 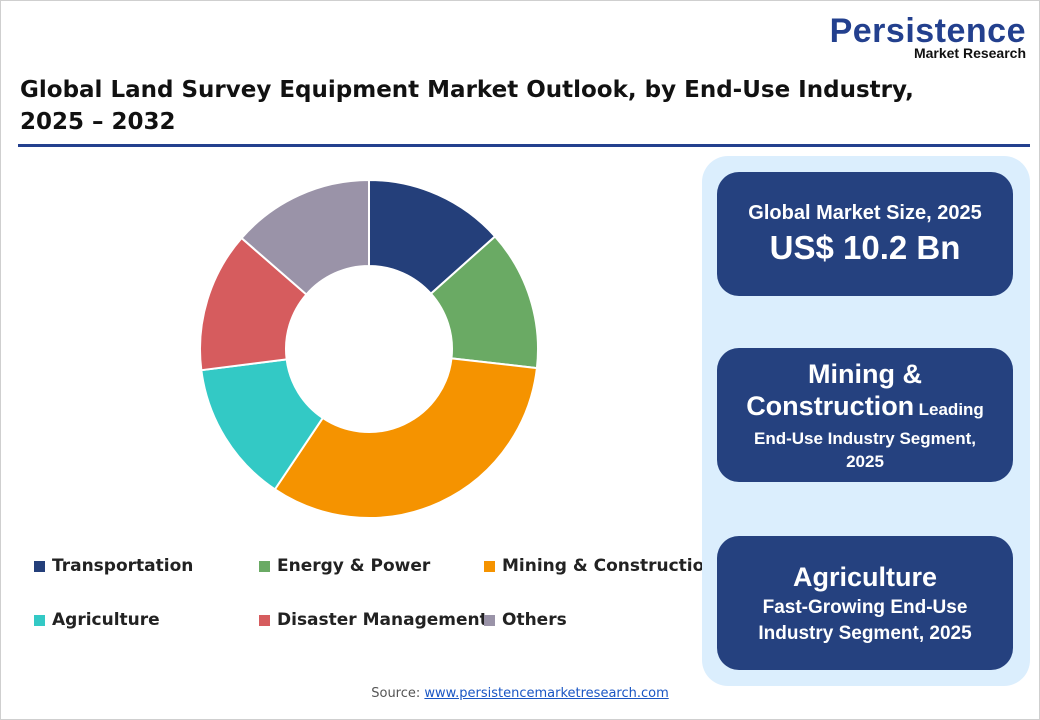 What do you see at coordinates (927, 31) in the screenshot?
I see `logo-main: Persistence` at bounding box center [927, 31].